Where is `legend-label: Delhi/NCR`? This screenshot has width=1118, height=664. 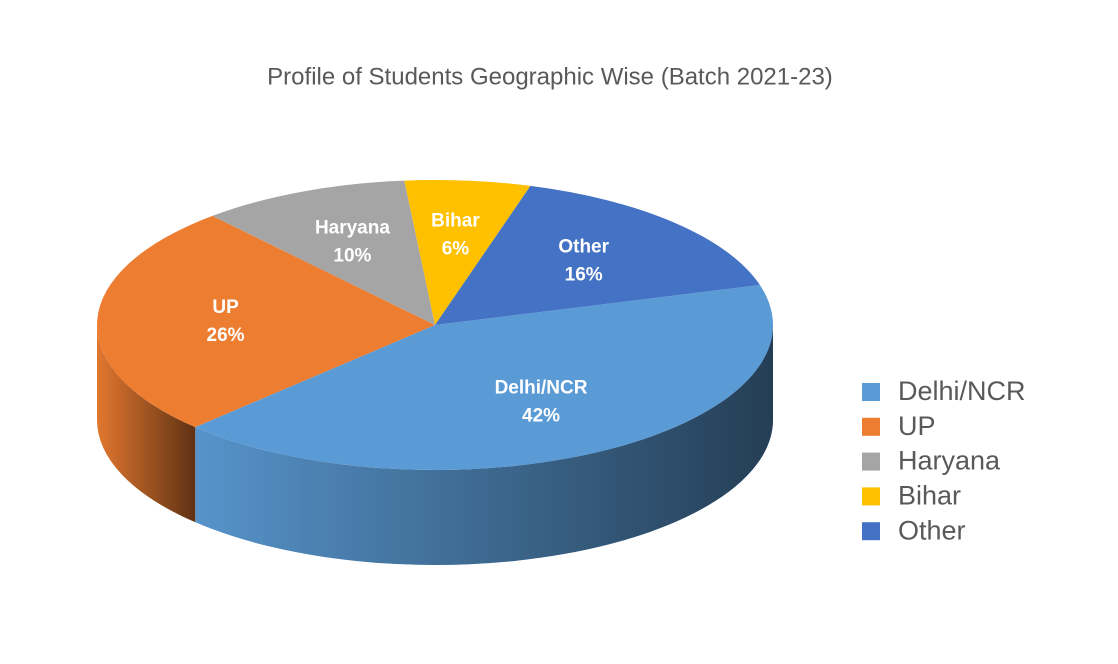
legend-label: Delhi/NCR is located at coordinates (962, 391).